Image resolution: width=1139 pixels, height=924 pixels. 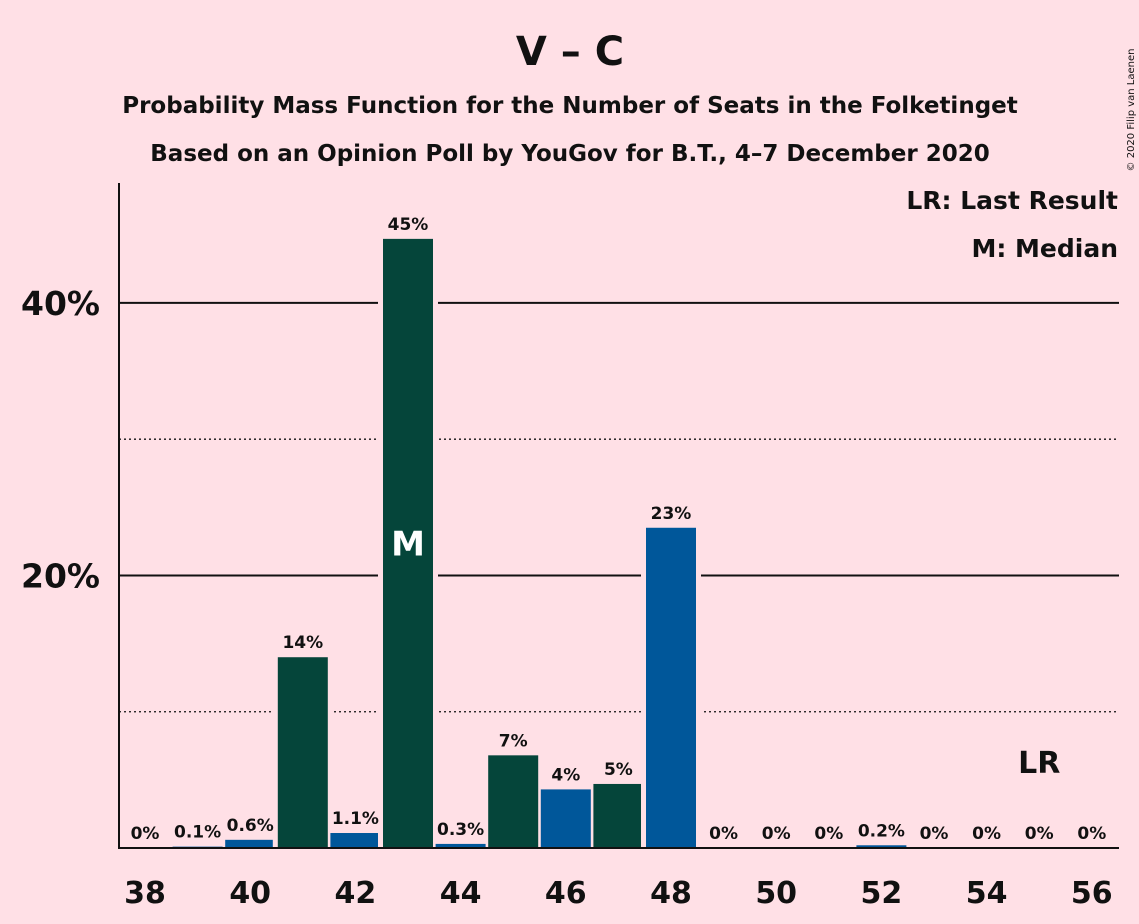 What do you see at coordinates (460, 830) in the screenshot?
I see `data-label-44: 0.3%` at bounding box center [460, 830].